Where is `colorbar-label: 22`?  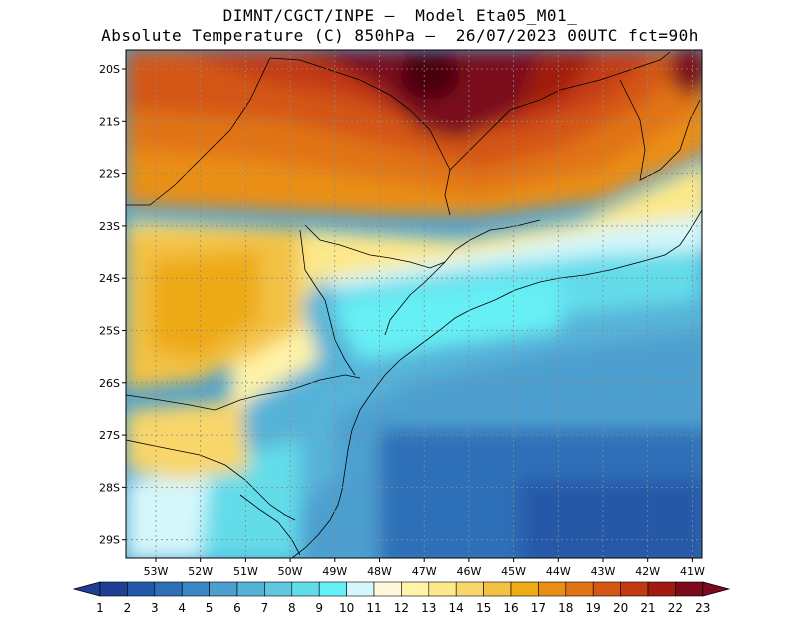 colorbar-label: 22 is located at coordinates (675, 608).